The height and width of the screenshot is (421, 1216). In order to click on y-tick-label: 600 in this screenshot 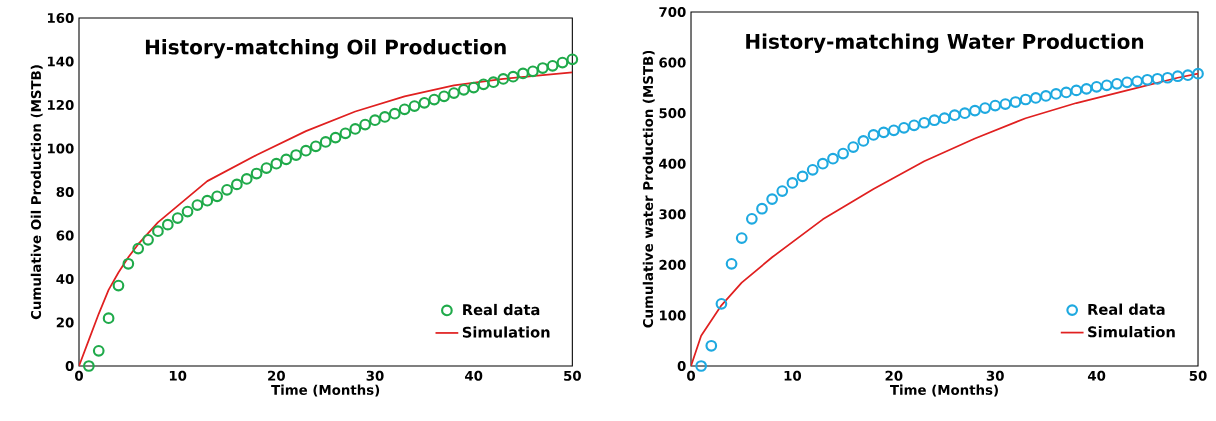, I will do `click(672, 62)`.